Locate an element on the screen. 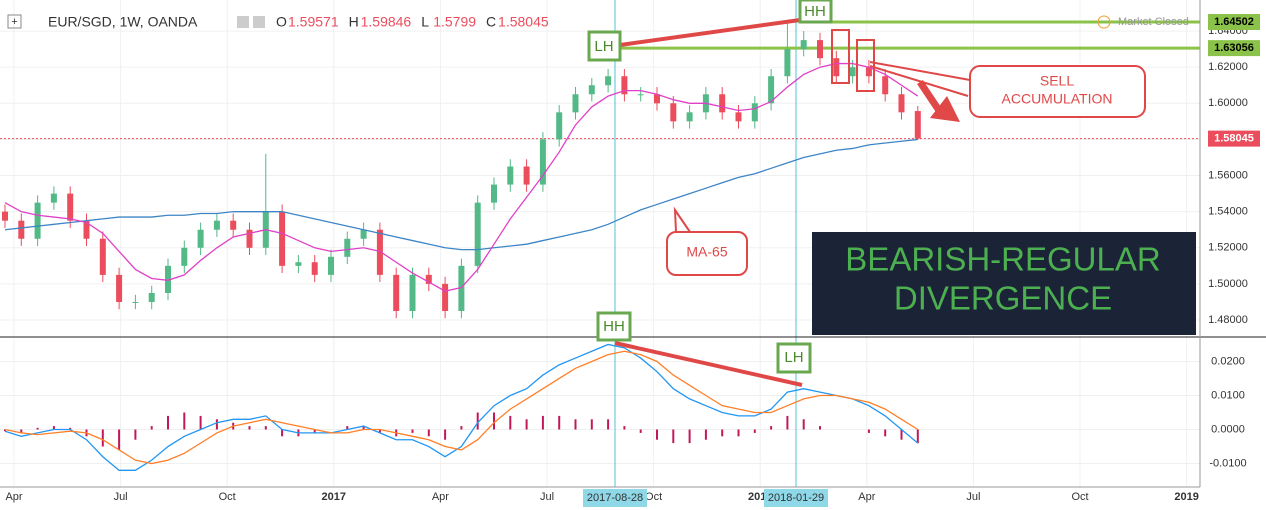 This screenshot has height=510, width=1266. ohlc-key: H is located at coordinates (354, 22).